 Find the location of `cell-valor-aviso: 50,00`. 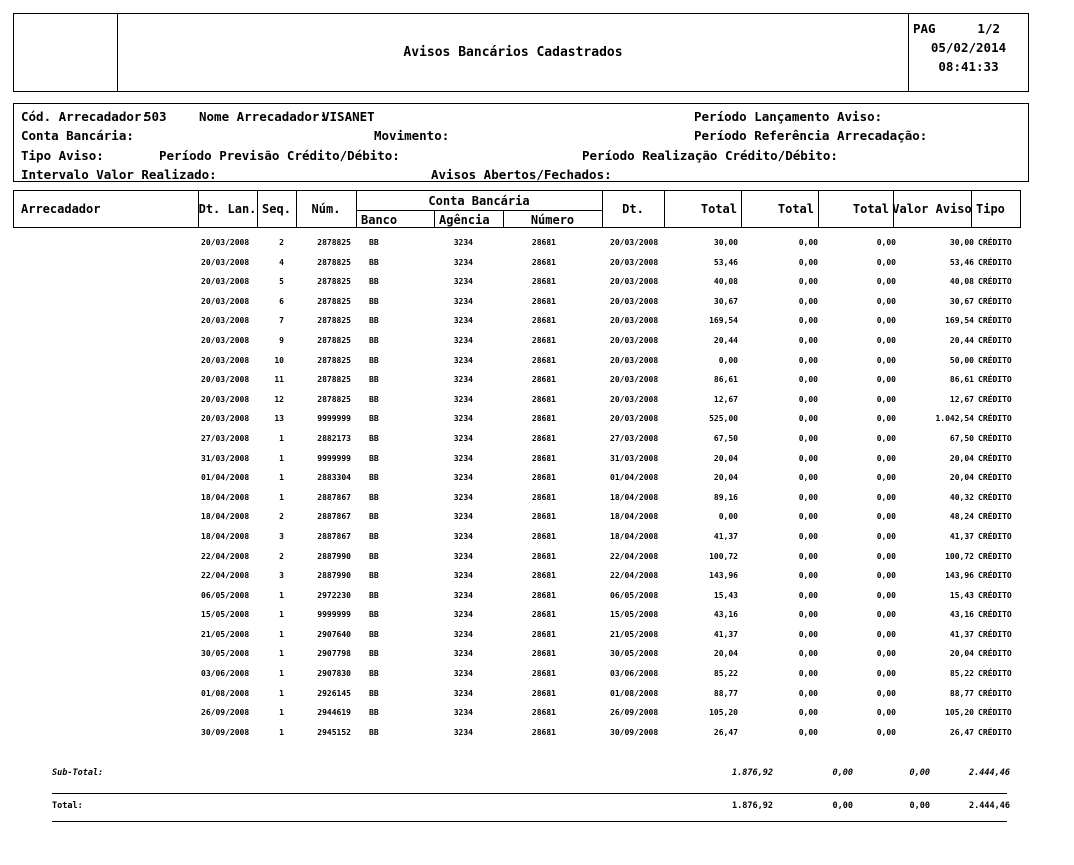

cell-valor-aviso: 50,00 is located at coordinates (961, 360).